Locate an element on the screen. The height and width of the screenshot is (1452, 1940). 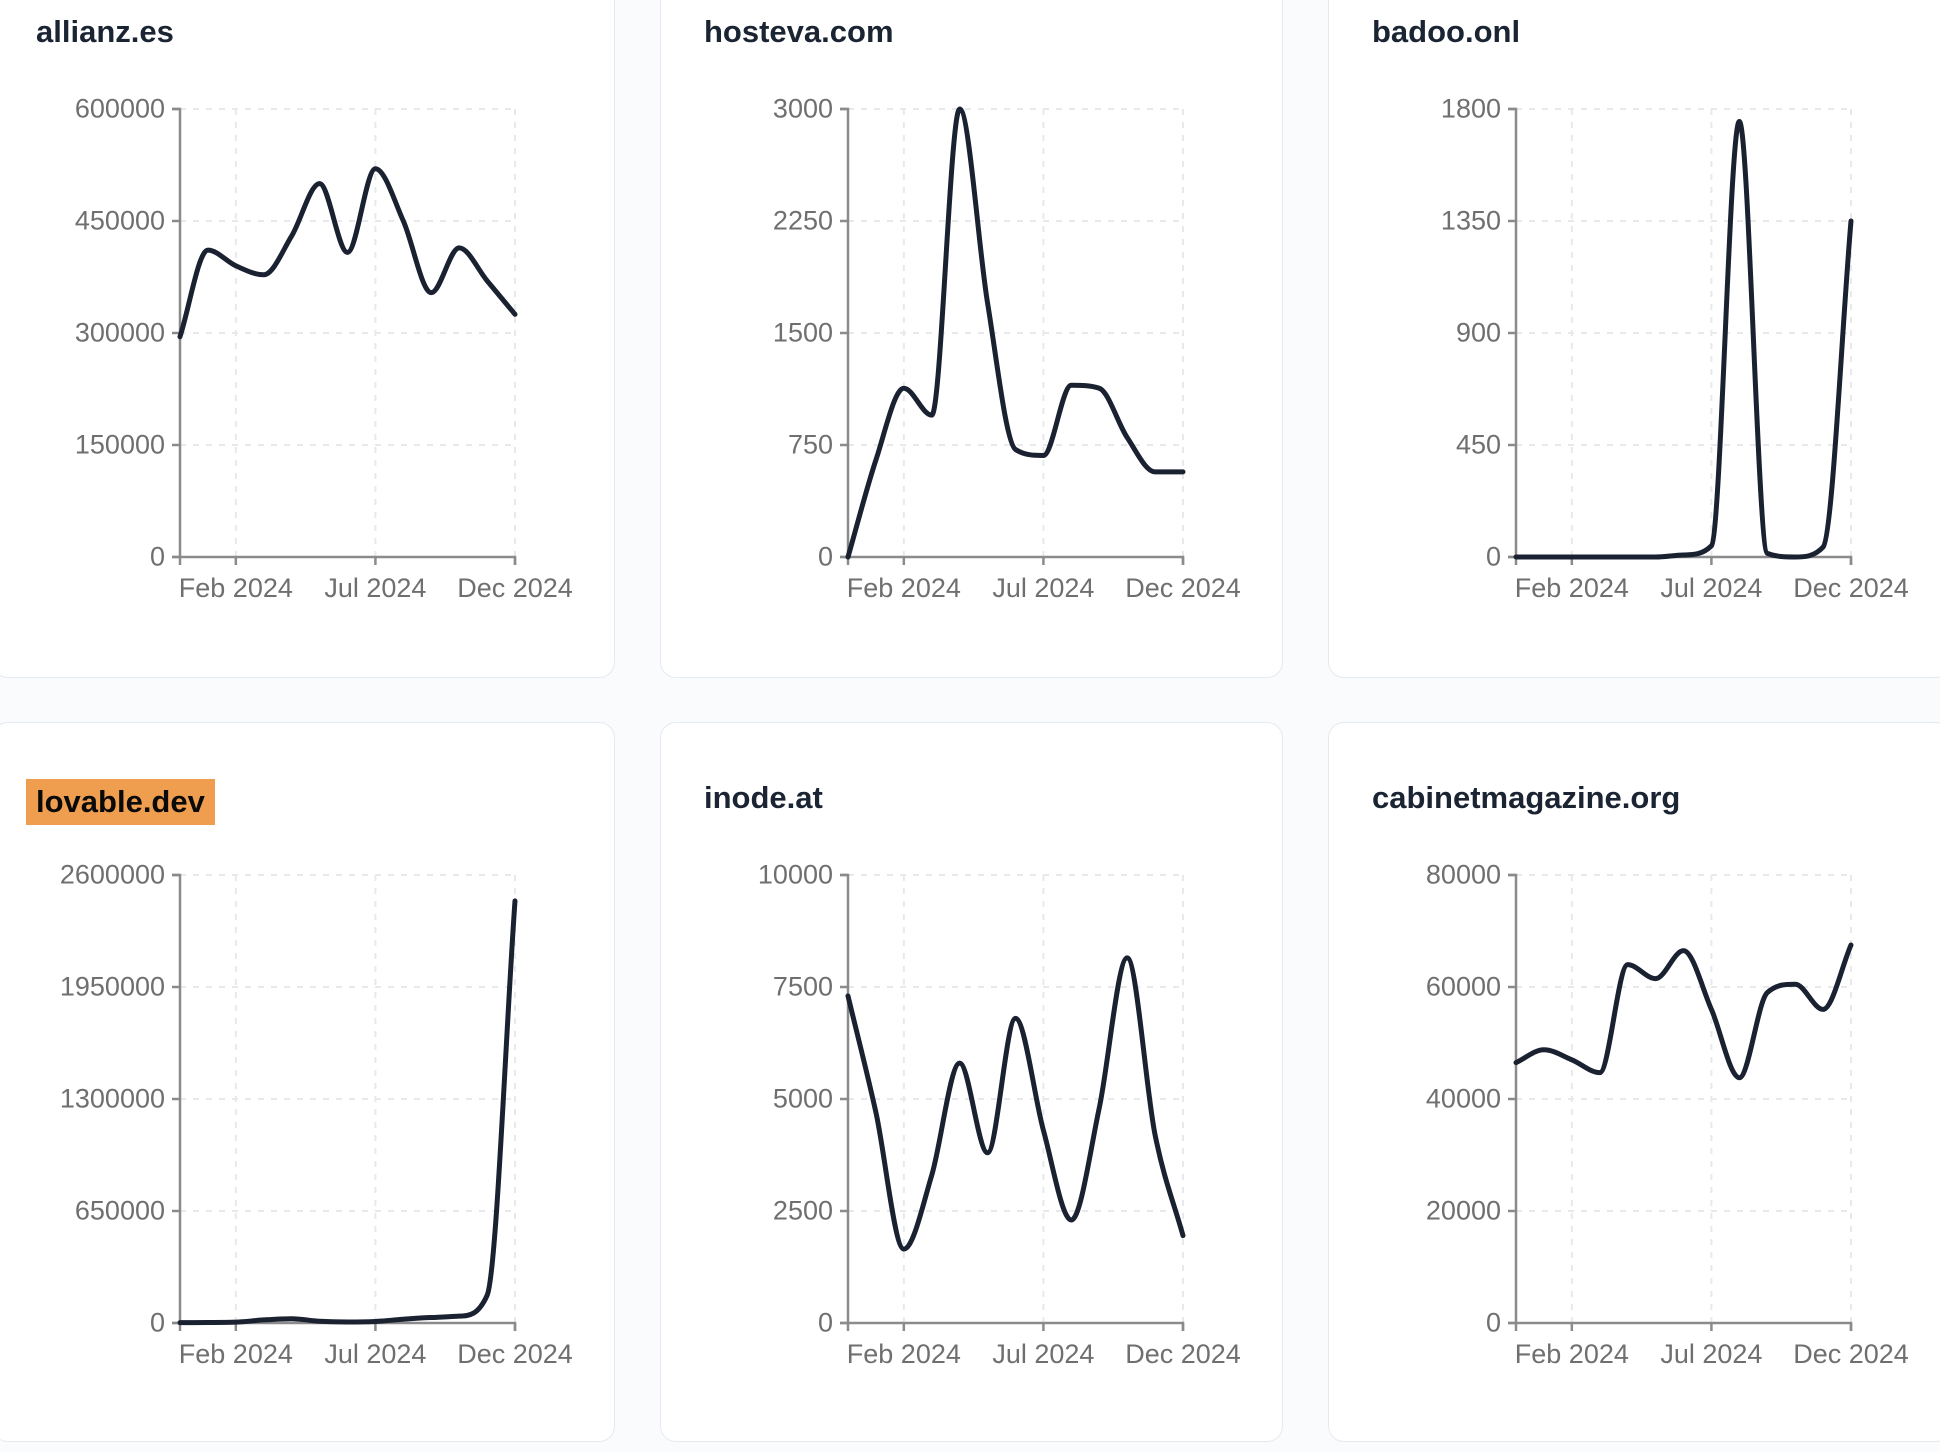
chart-title: lovable.dev is located at coordinates (120, 802).